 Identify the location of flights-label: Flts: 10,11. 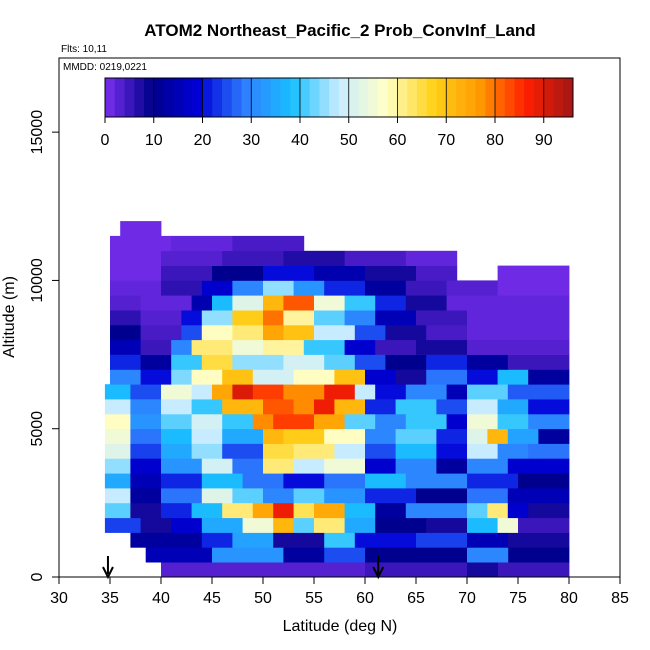
(84, 49).